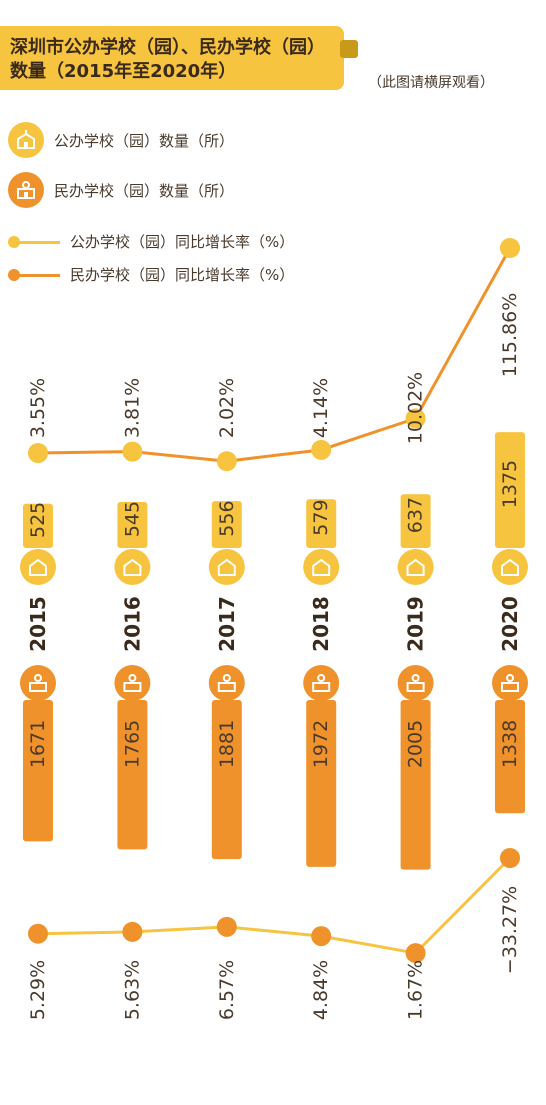 This screenshot has height=1105, width=546. Describe the element at coordinates (175, 60) in the screenshot. I see `chart-title: 深圳市公办学校（园）、民办学校（园） 数量（2015年至2020年）` at that location.